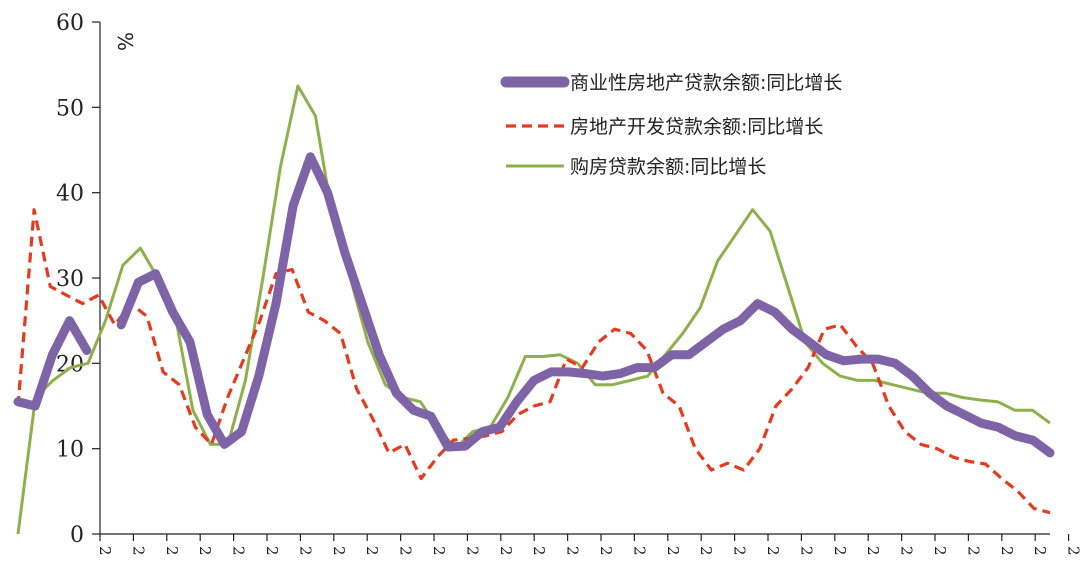  What do you see at coordinates (706, 83) in the screenshot?
I see `legend-label-0: 商业性房地产贷款余额:同比增长` at bounding box center [706, 83].